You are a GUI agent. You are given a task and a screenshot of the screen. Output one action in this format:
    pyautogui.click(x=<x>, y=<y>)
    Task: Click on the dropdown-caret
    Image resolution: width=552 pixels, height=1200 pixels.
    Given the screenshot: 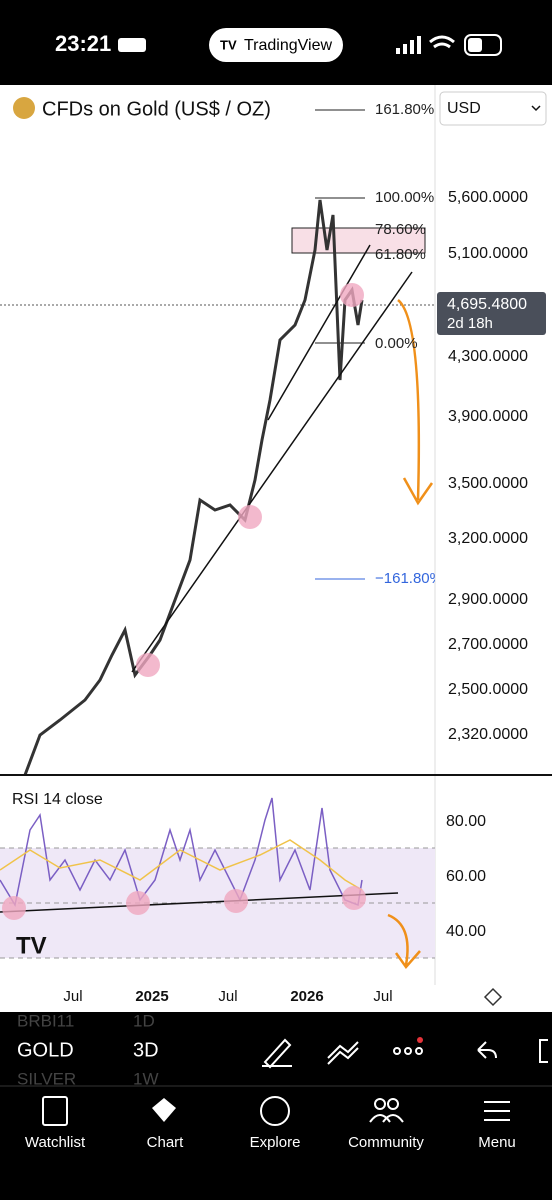 What is the action you would take?
    pyautogui.click(x=536, y=108)
    